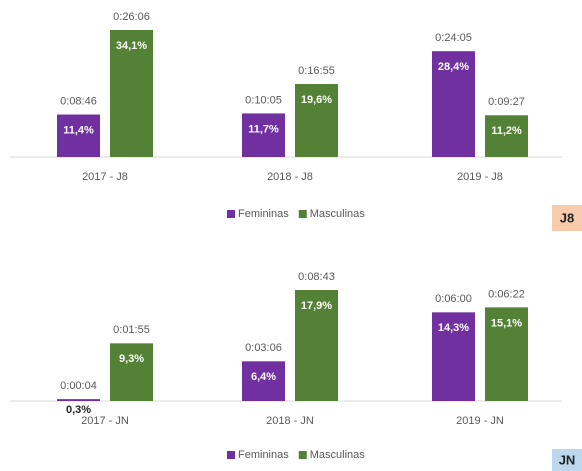 The width and height of the screenshot is (582, 471). Describe the element at coordinates (316, 277) in the screenshot. I see `time-label: 0:08:43` at that location.